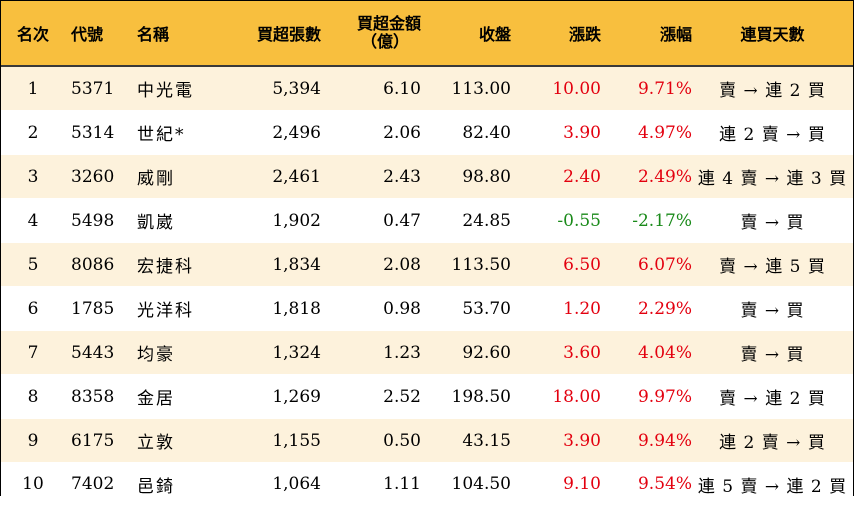  I want to click on cell-name: 金居, so click(176, 397).